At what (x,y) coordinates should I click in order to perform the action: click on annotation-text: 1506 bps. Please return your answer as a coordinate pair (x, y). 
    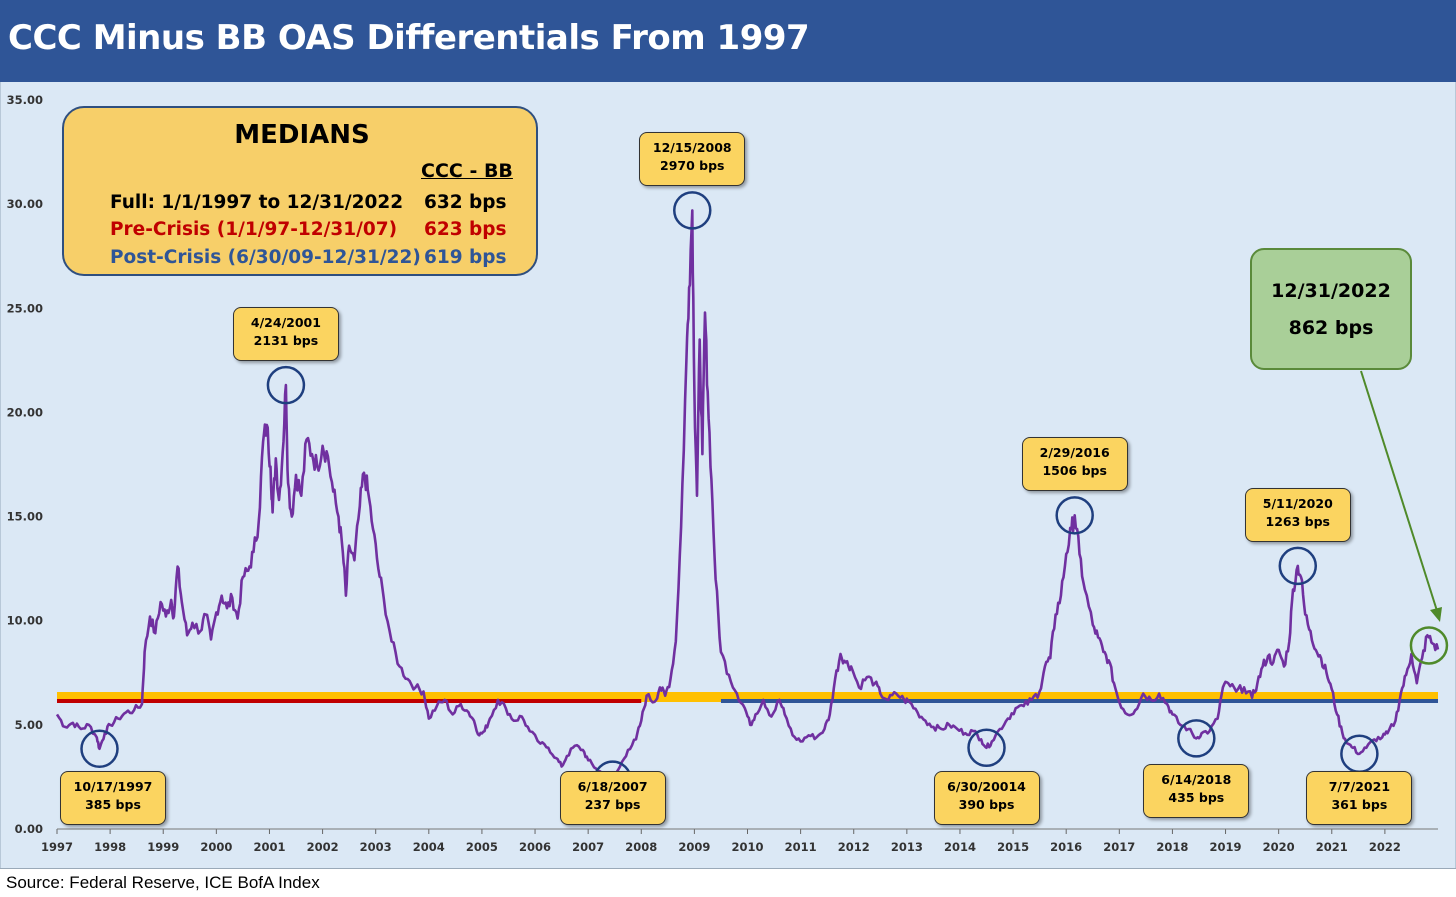
    Looking at the image, I should click on (1074, 471).